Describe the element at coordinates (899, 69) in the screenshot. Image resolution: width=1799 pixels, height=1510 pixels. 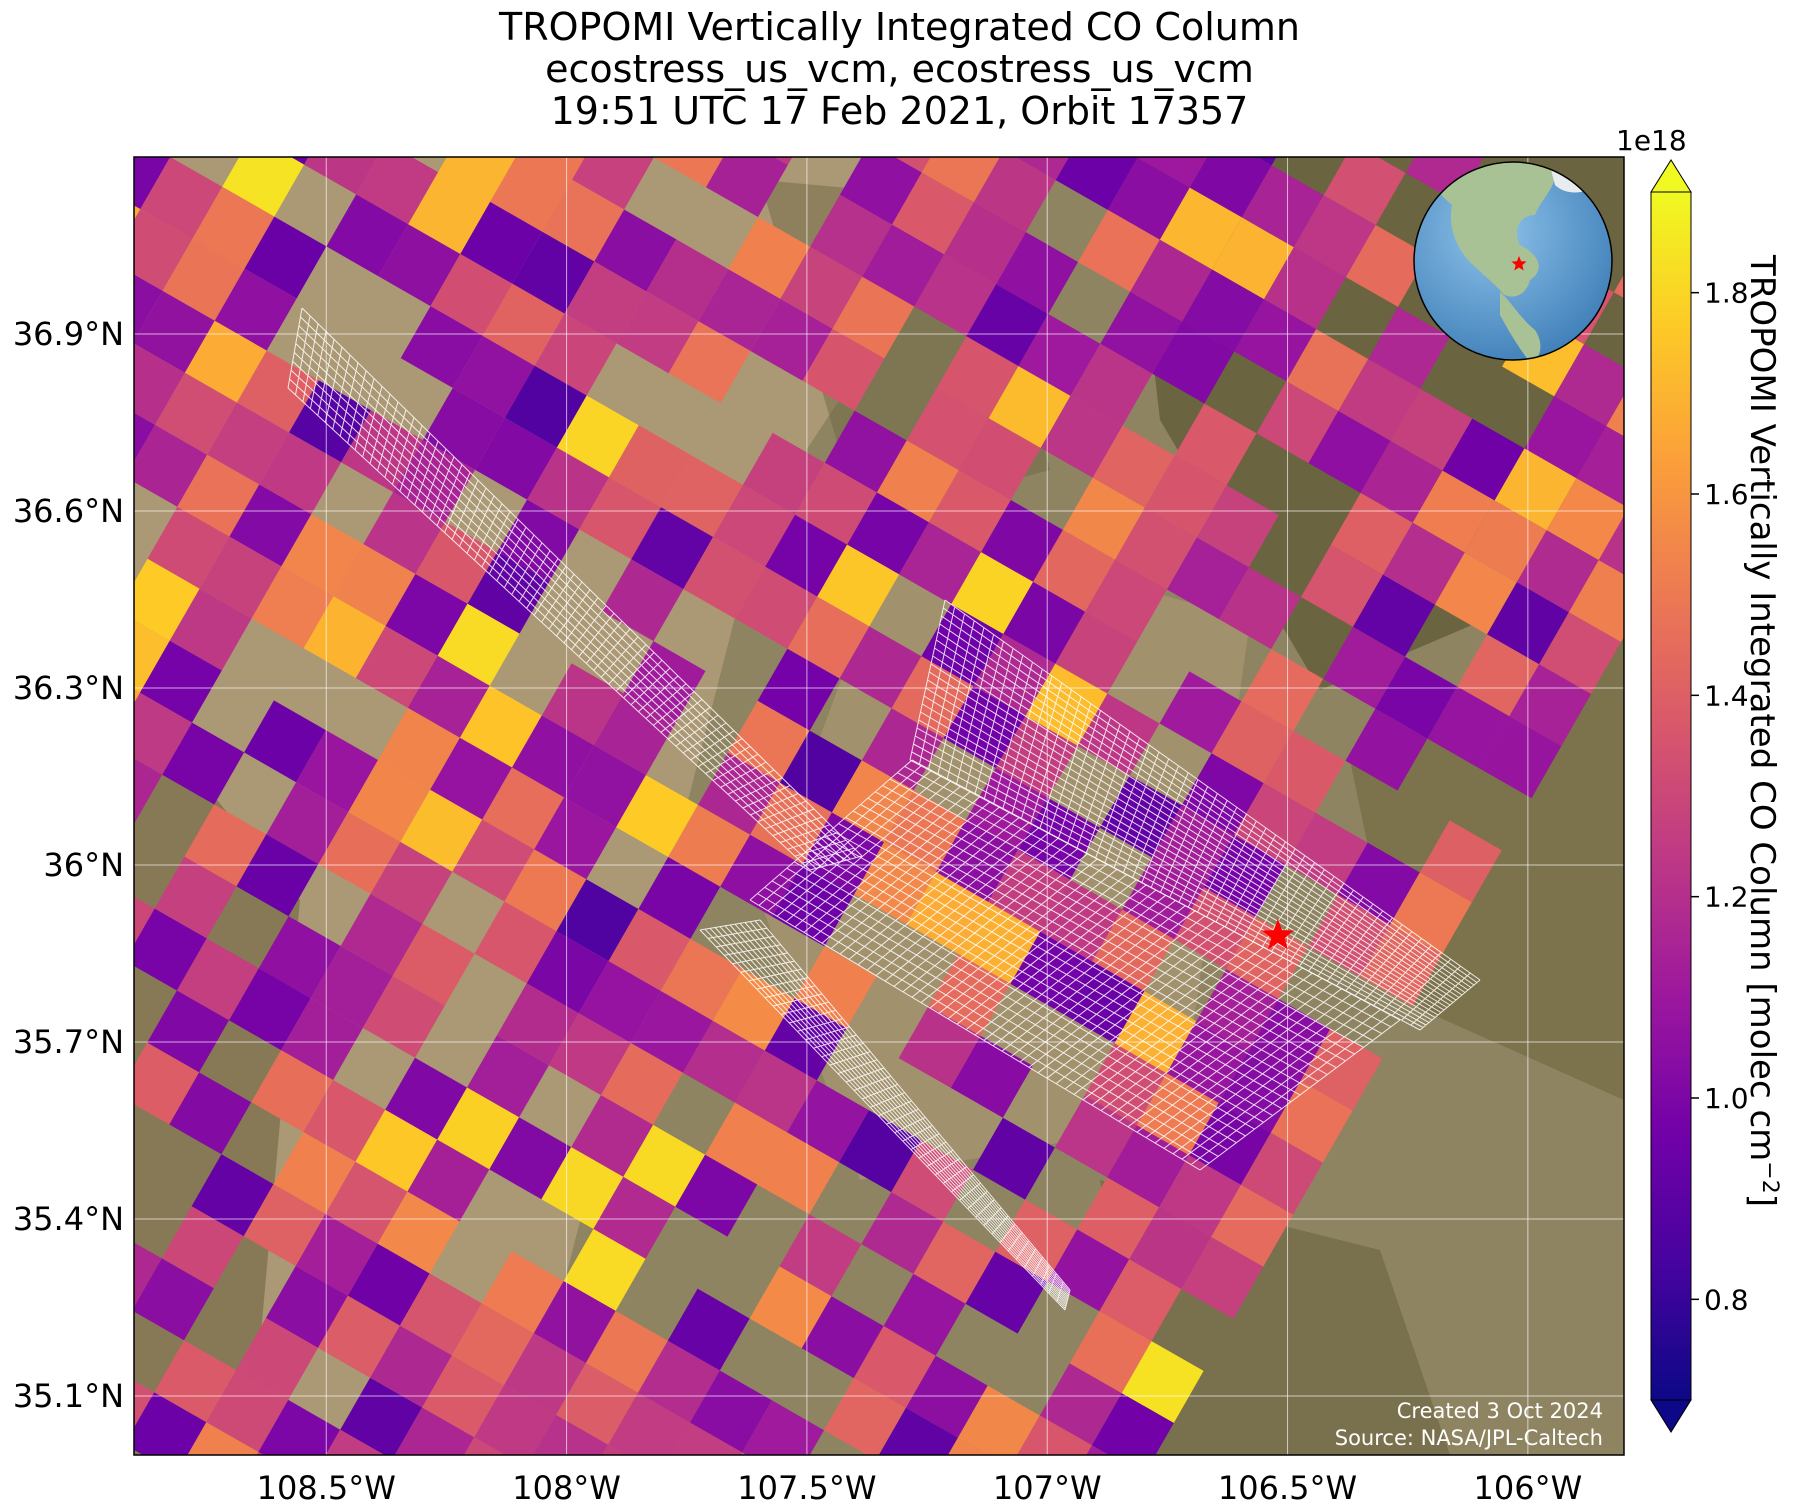
I see `chart-title-line-2: ecostress_us_vcm, ecostress_us_vcm` at that location.